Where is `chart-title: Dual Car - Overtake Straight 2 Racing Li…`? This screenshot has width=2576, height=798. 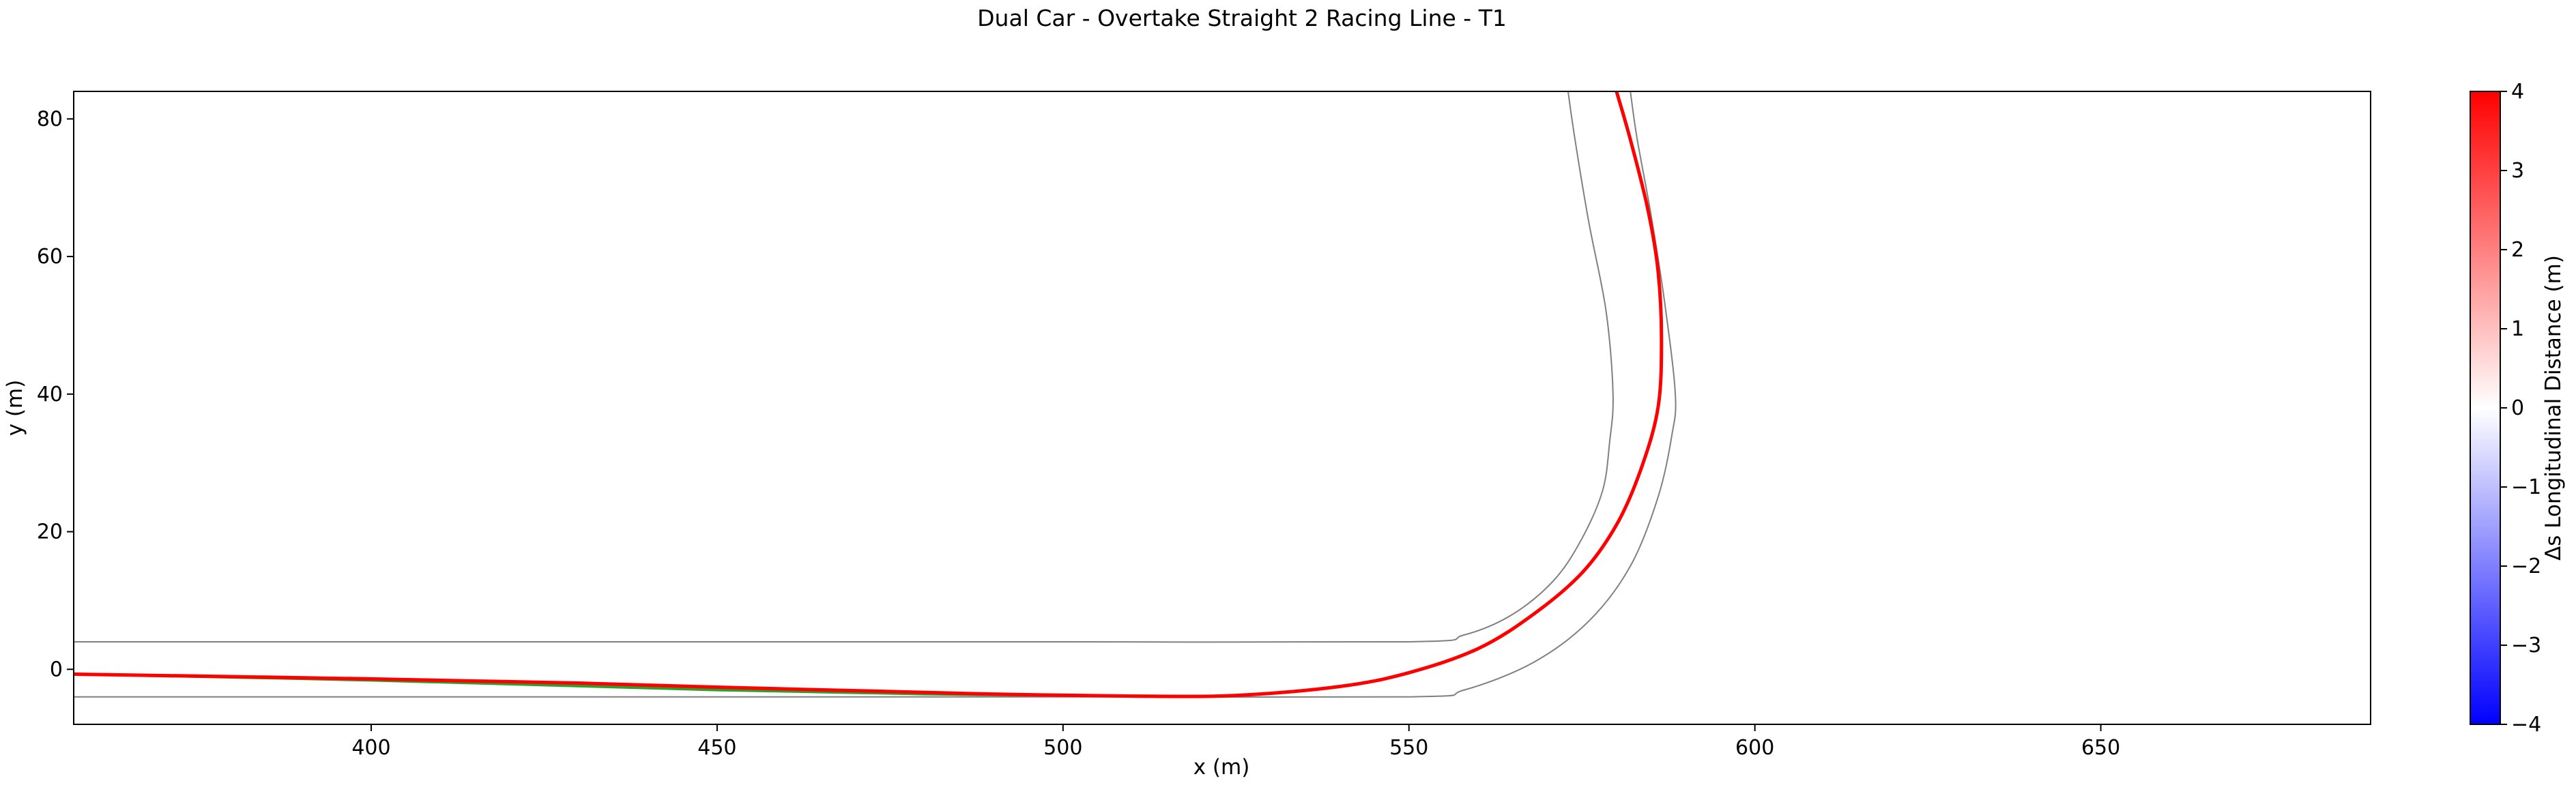
chart-title: Dual Car - Overtake Straight 2 Racing Li… is located at coordinates (1242, 18).